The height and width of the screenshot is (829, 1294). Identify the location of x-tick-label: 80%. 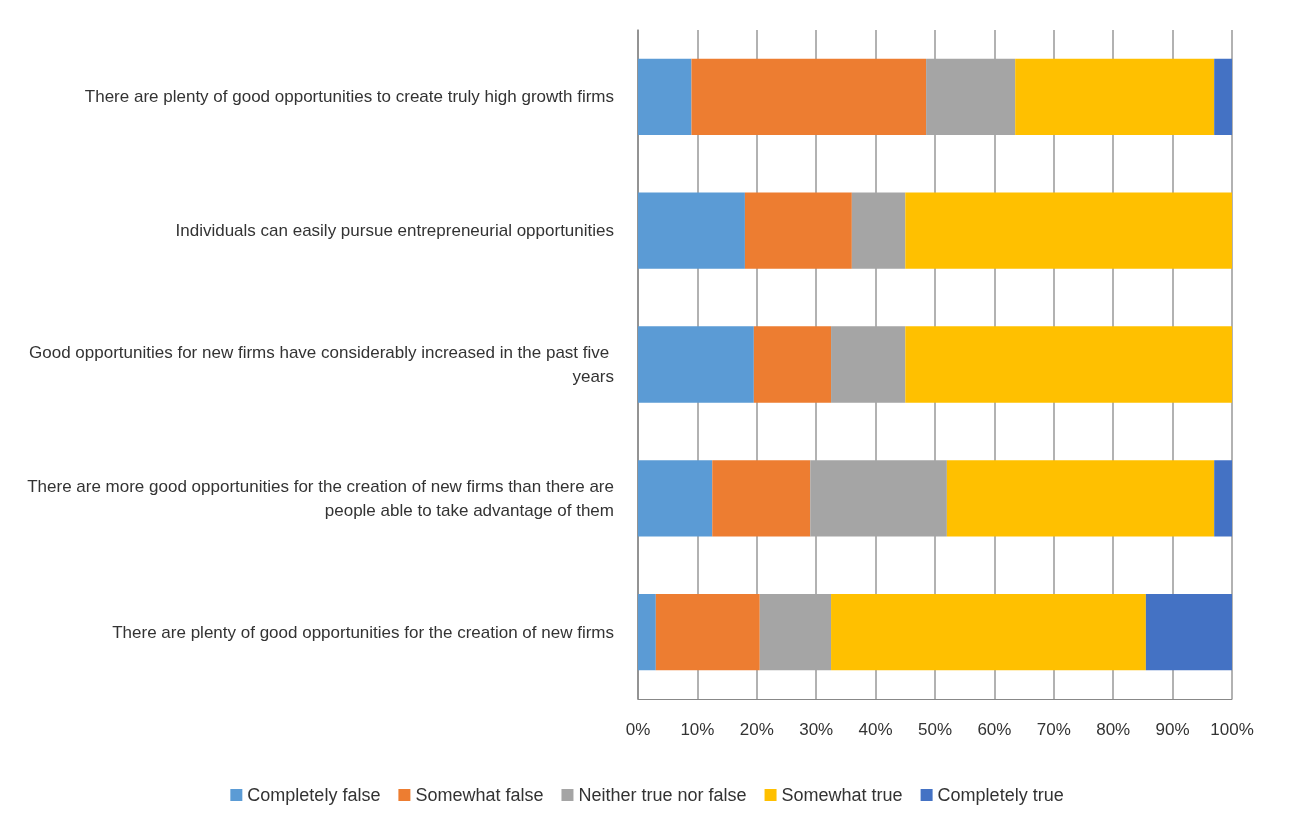
(1113, 729).